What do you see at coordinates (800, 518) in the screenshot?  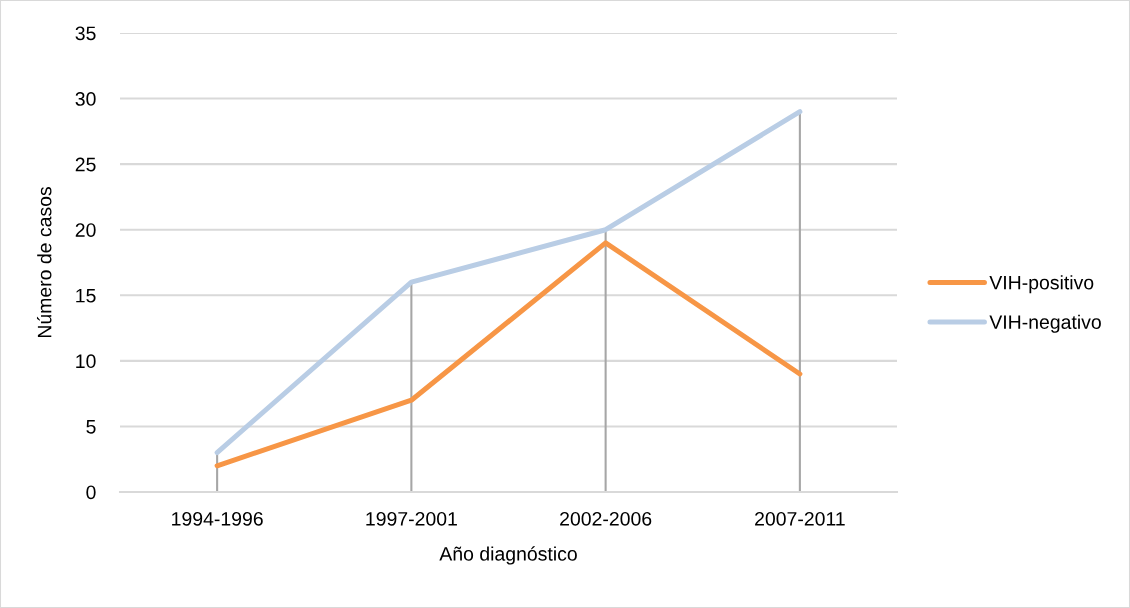 I see `x-tick-label: 2007-2011` at bounding box center [800, 518].